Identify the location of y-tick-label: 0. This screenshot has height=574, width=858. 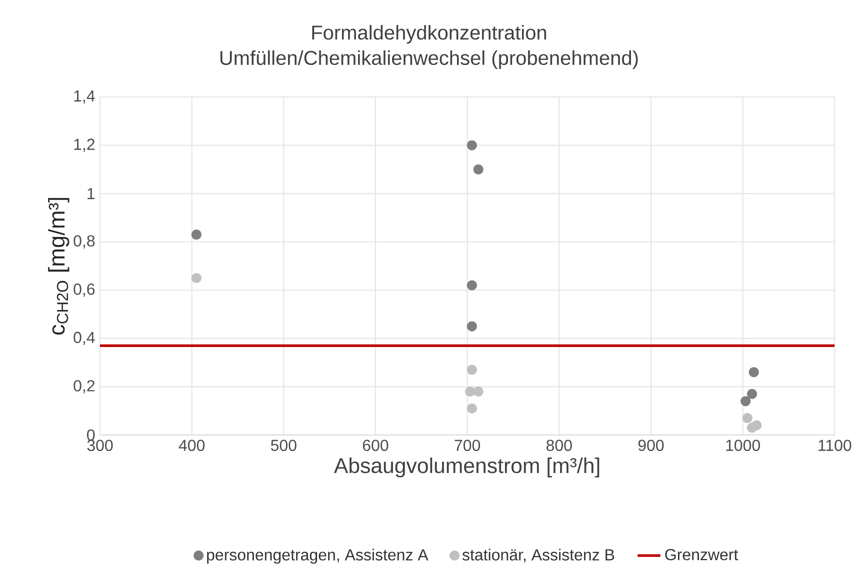
(91, 435).